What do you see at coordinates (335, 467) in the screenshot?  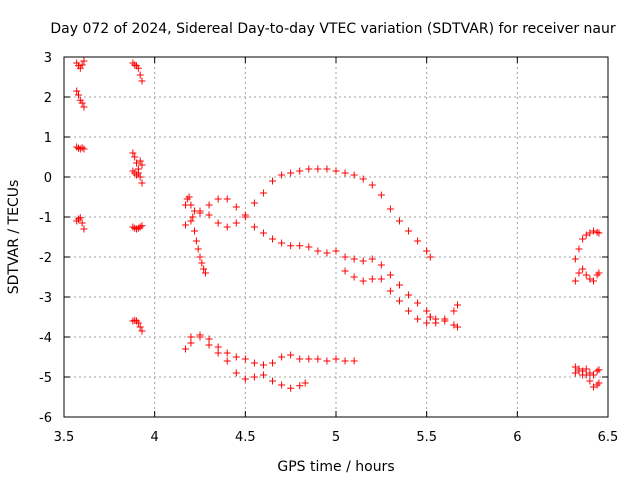 I see `x-axis-label: GPS time / hours` at bounding box center [335, 467].